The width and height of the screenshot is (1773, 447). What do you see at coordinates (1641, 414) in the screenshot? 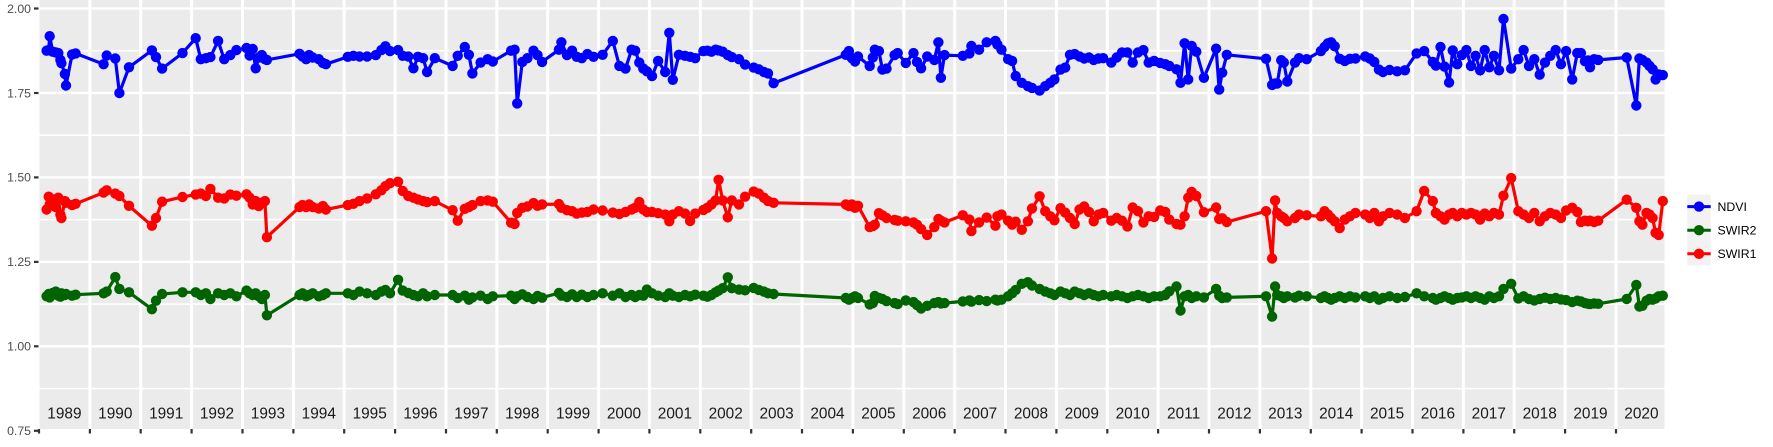
I see `svg-text: 2020` at bounding box center [1641, 414].